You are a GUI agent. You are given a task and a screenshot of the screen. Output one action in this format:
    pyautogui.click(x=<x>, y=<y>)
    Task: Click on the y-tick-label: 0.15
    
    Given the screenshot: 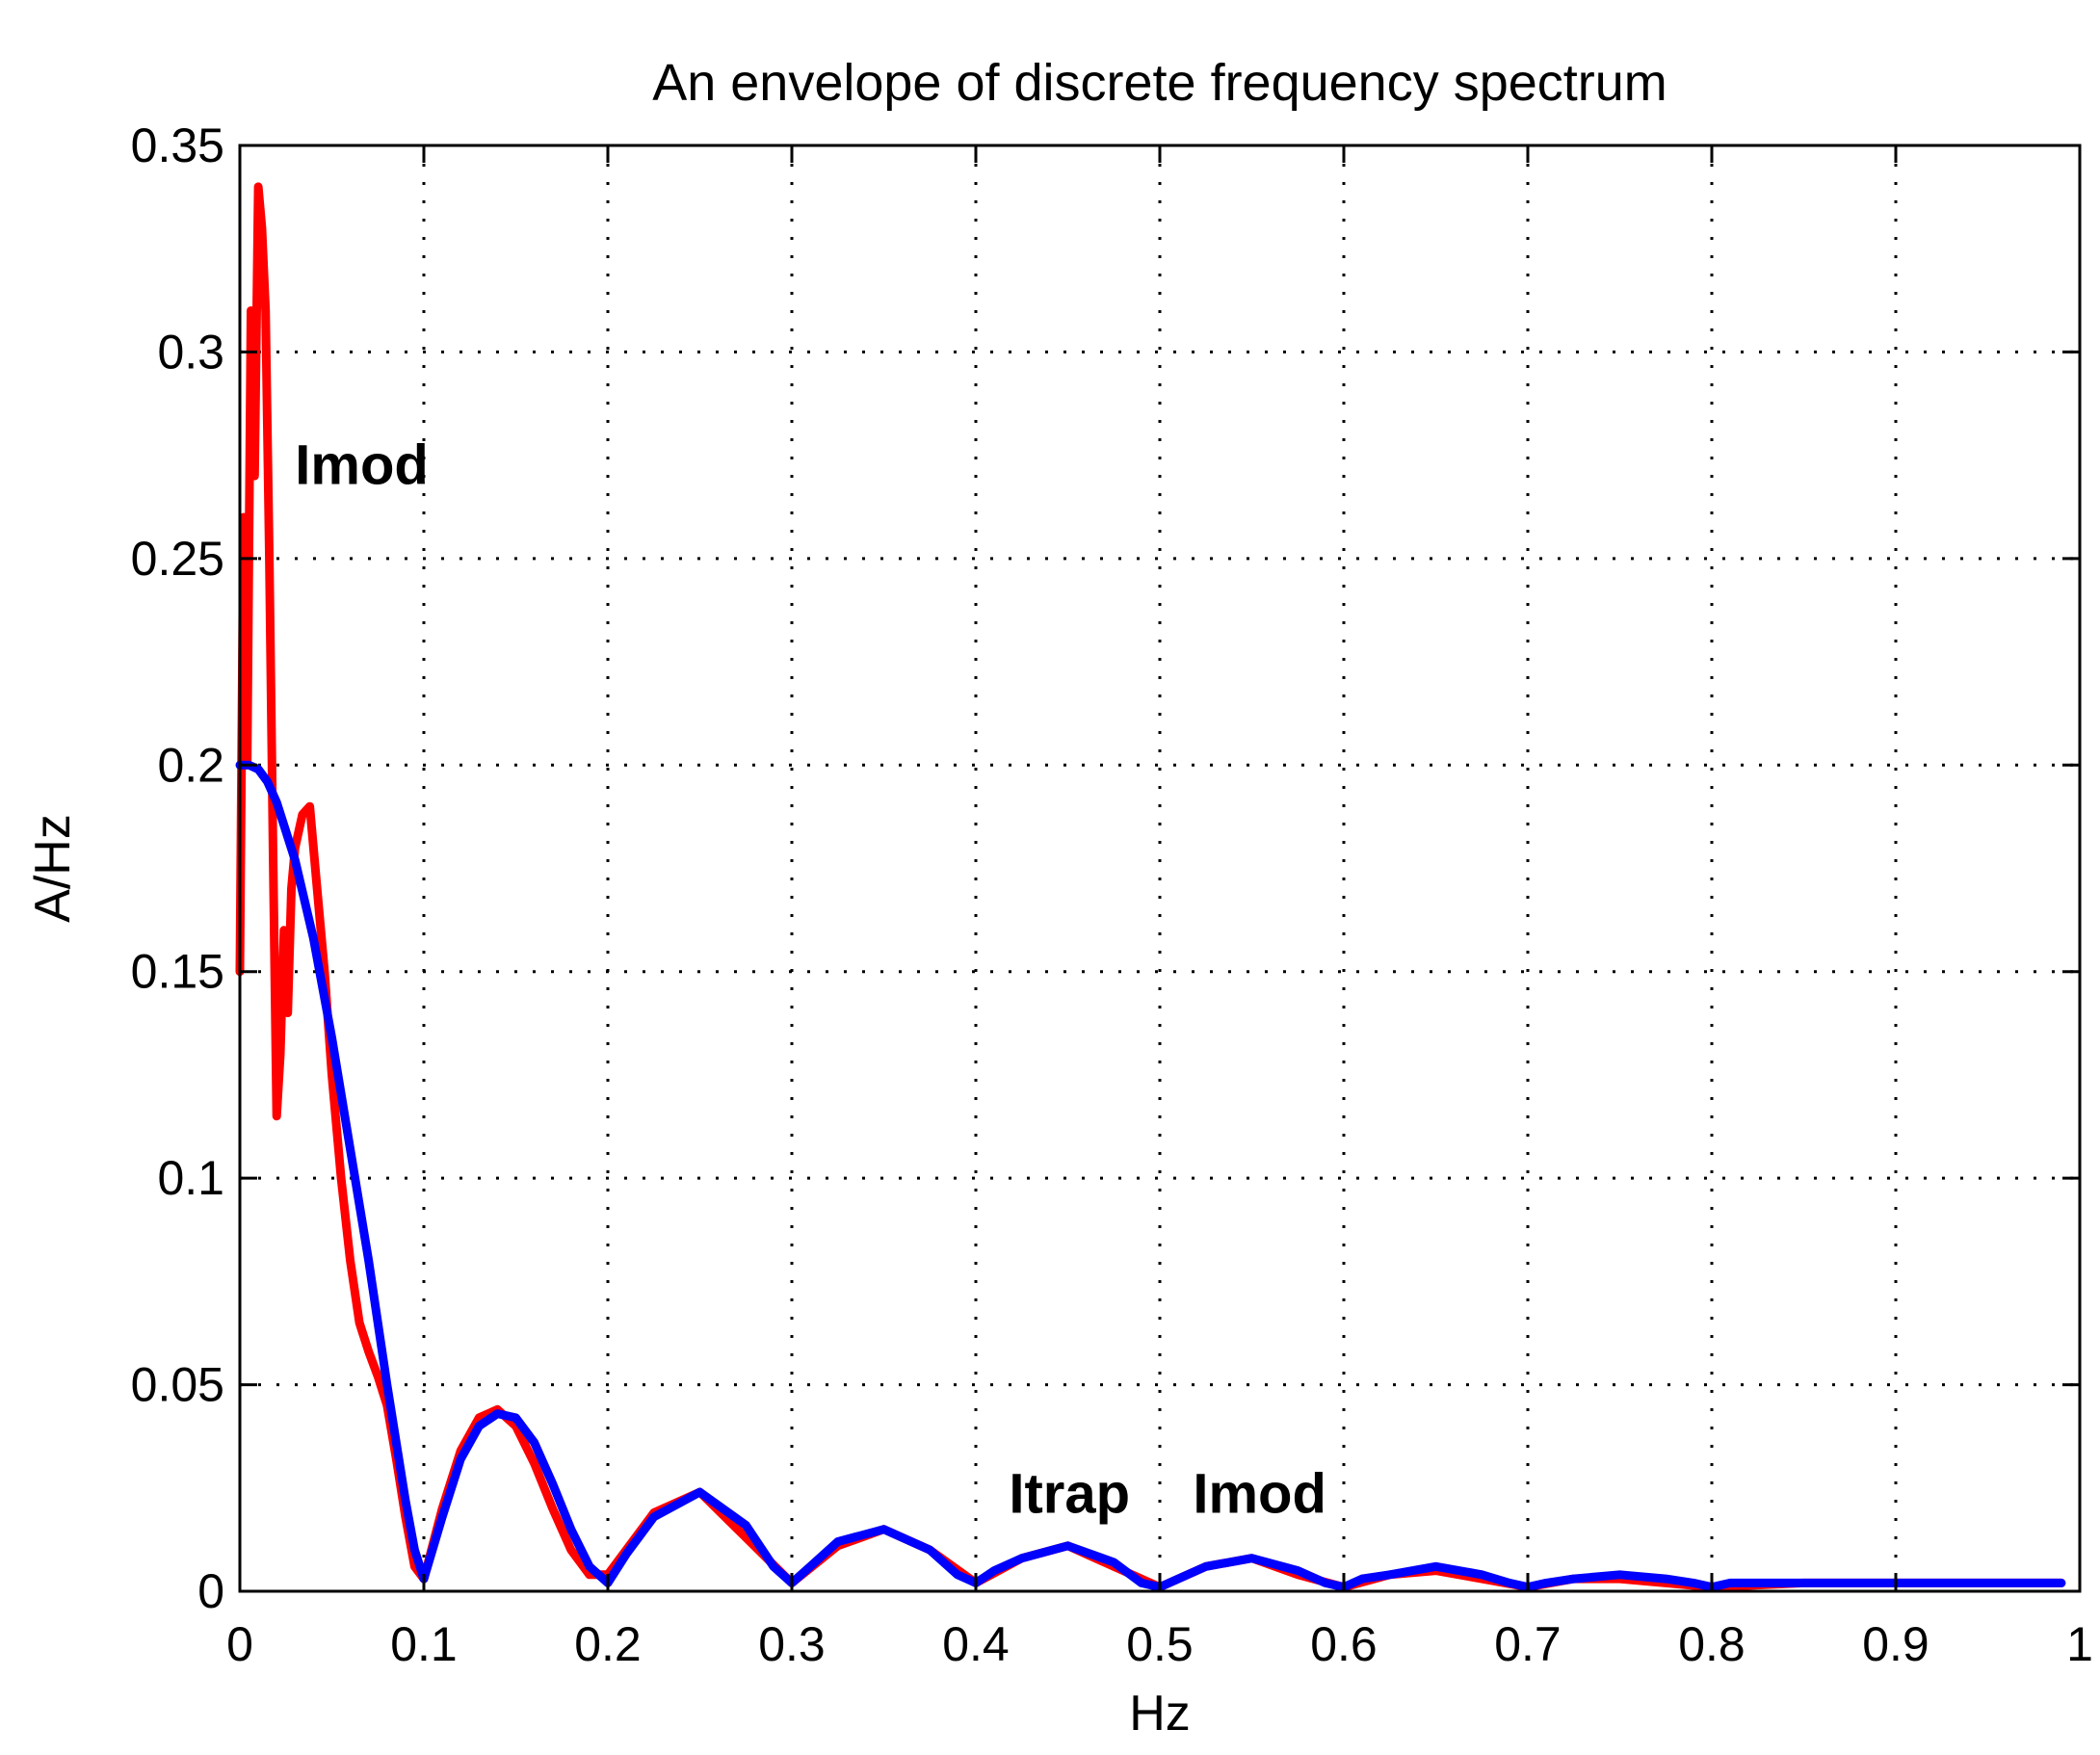 What is the action you would take?
    pyautogui.click(x=178, y=972)
    